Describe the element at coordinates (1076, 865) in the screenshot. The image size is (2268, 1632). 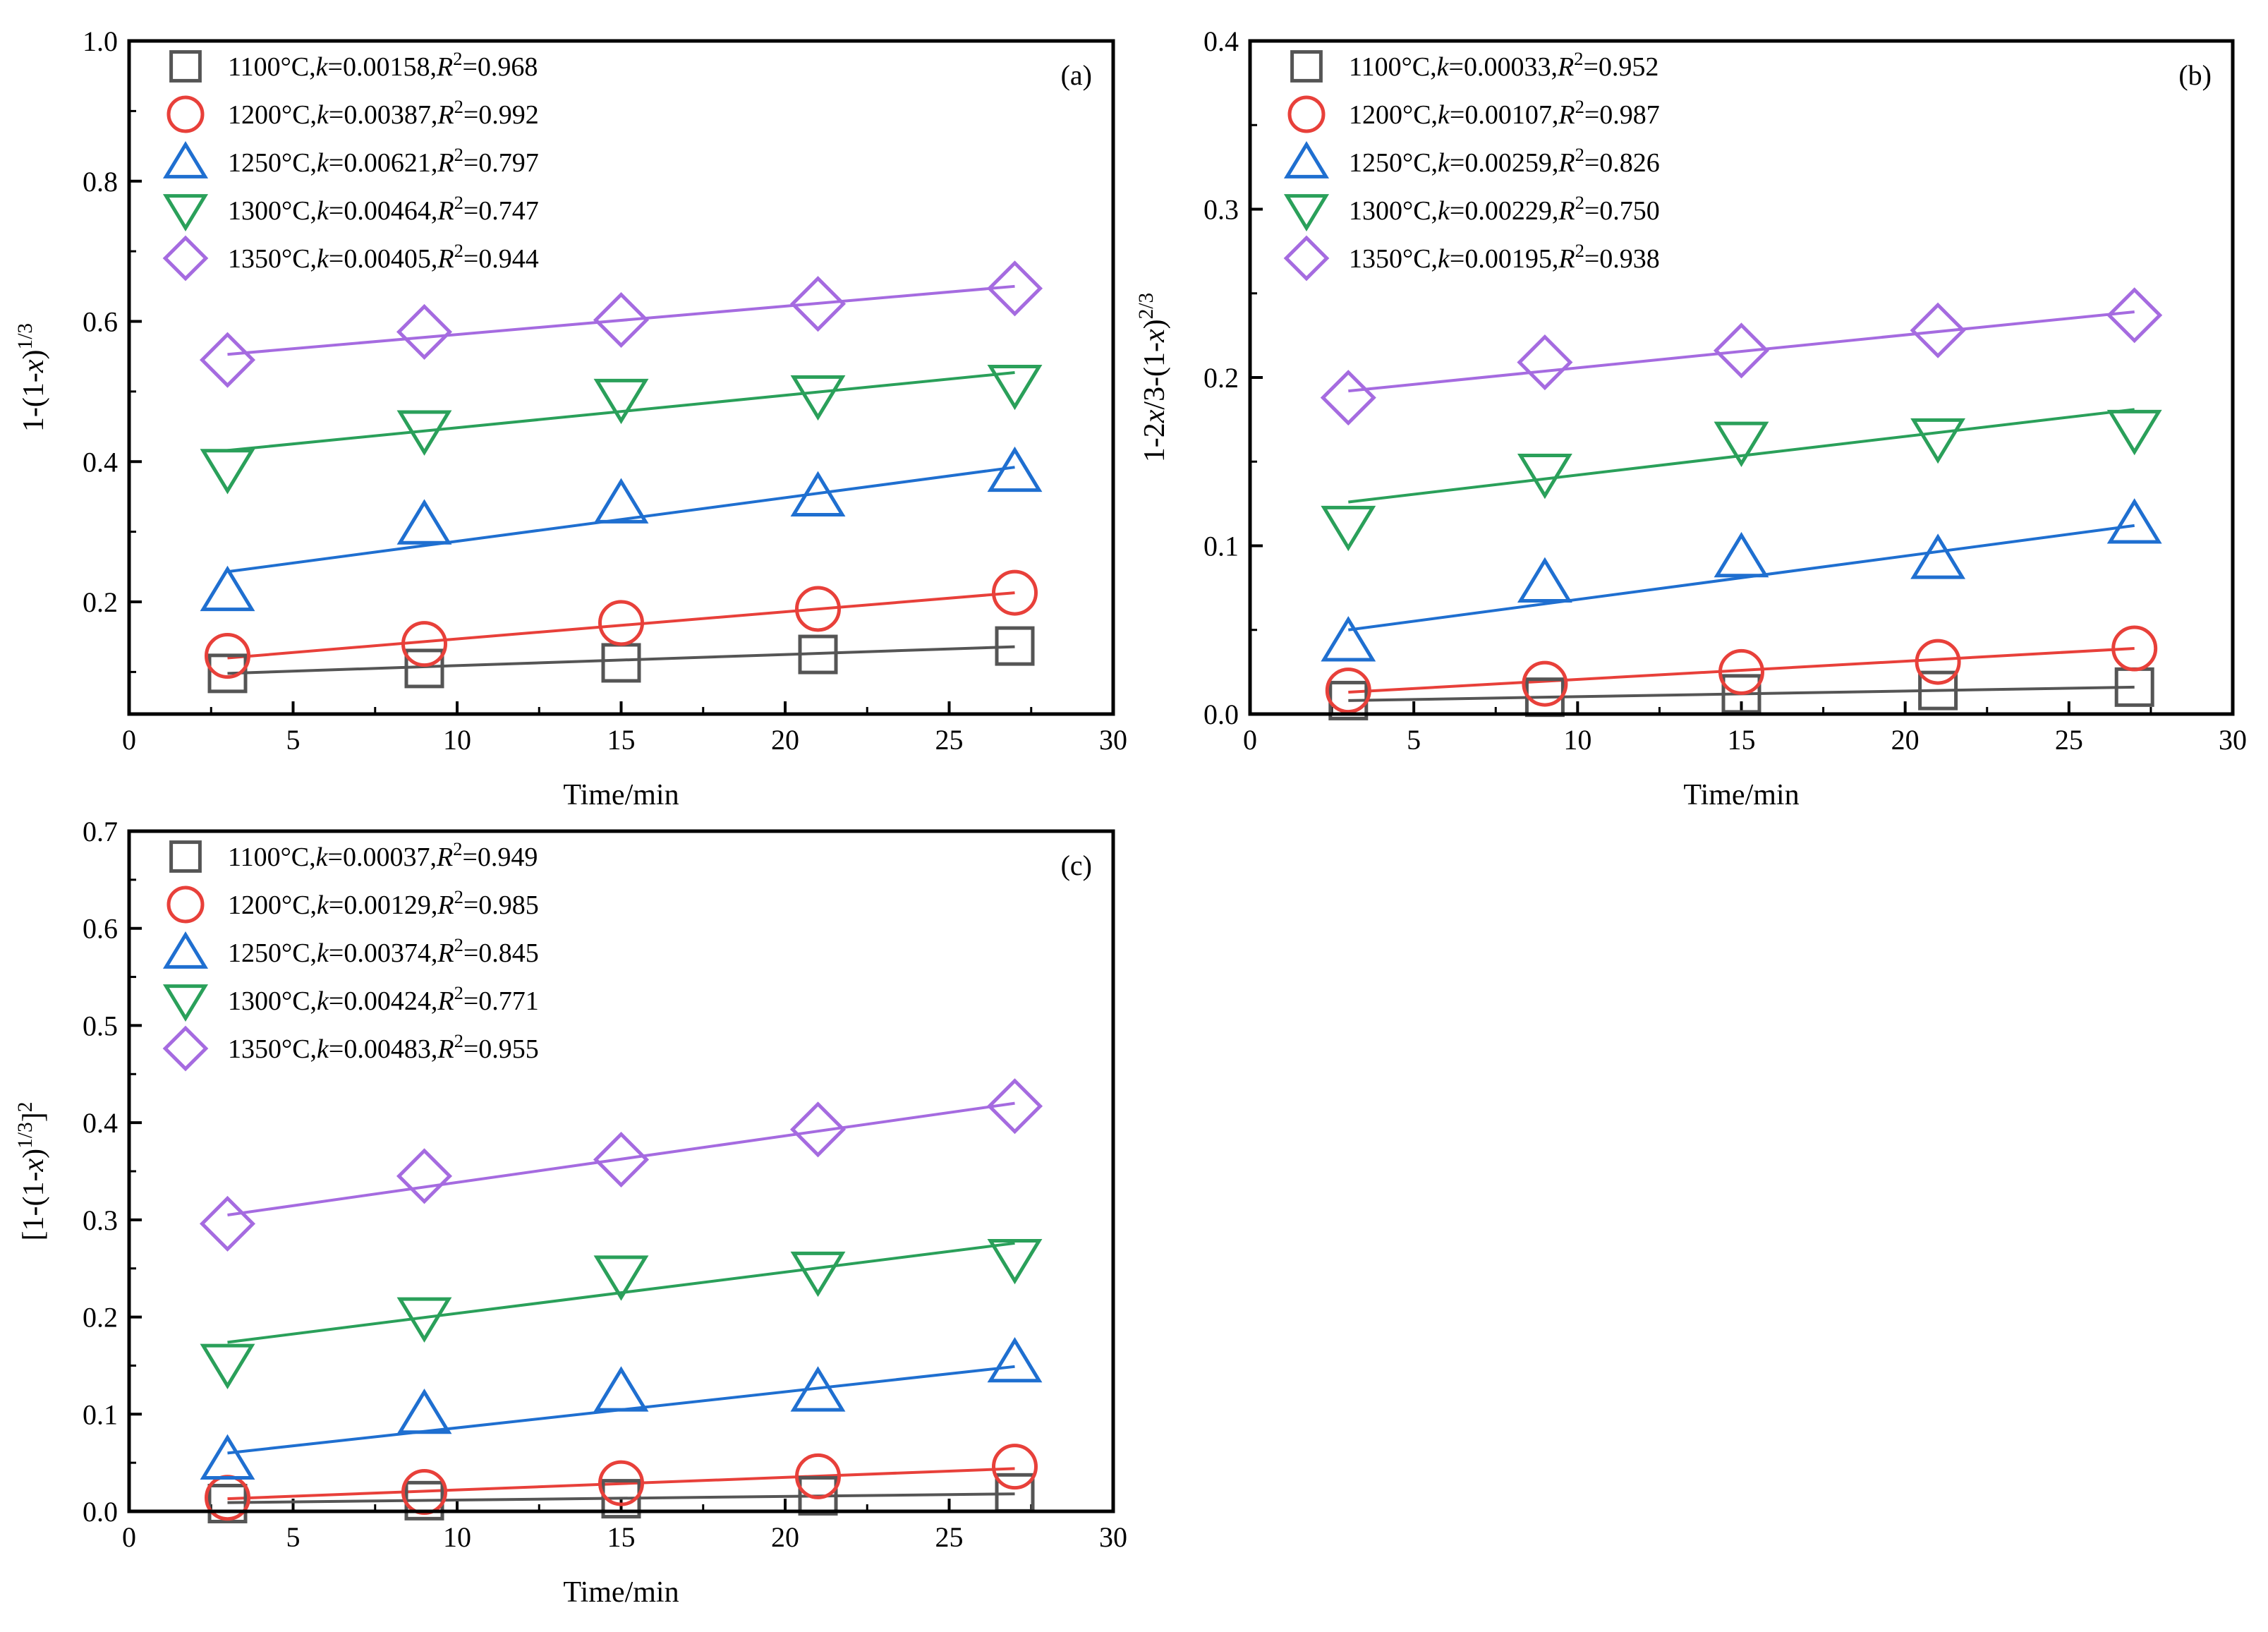
I see `panel-label: (c)` at that location.